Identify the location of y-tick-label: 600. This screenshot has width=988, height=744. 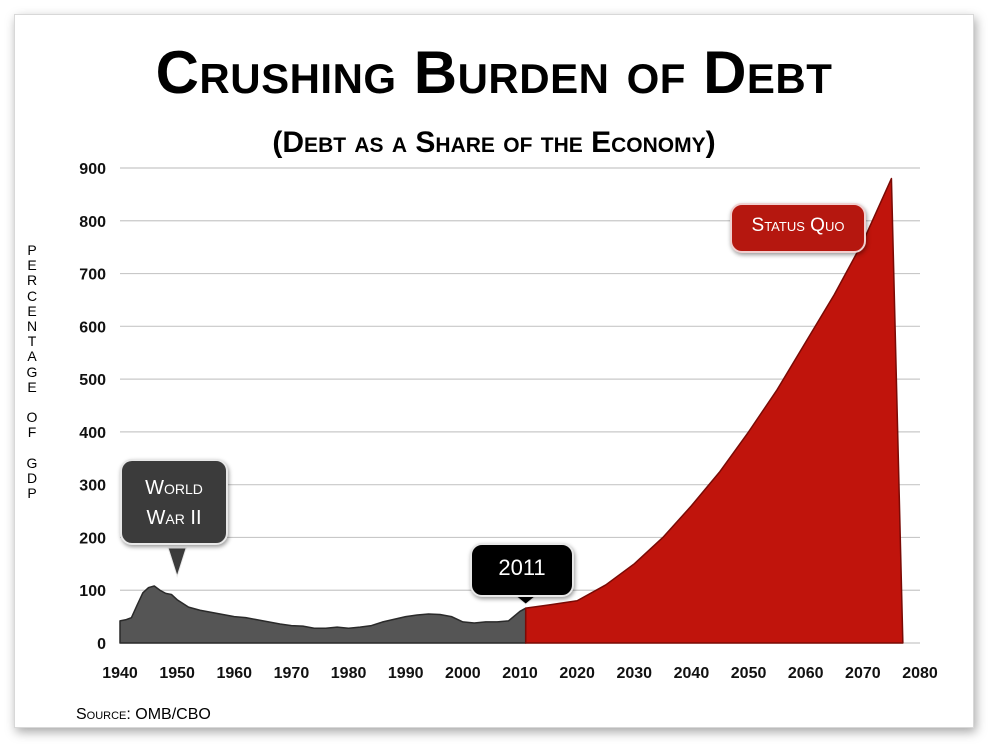
(92, 327).